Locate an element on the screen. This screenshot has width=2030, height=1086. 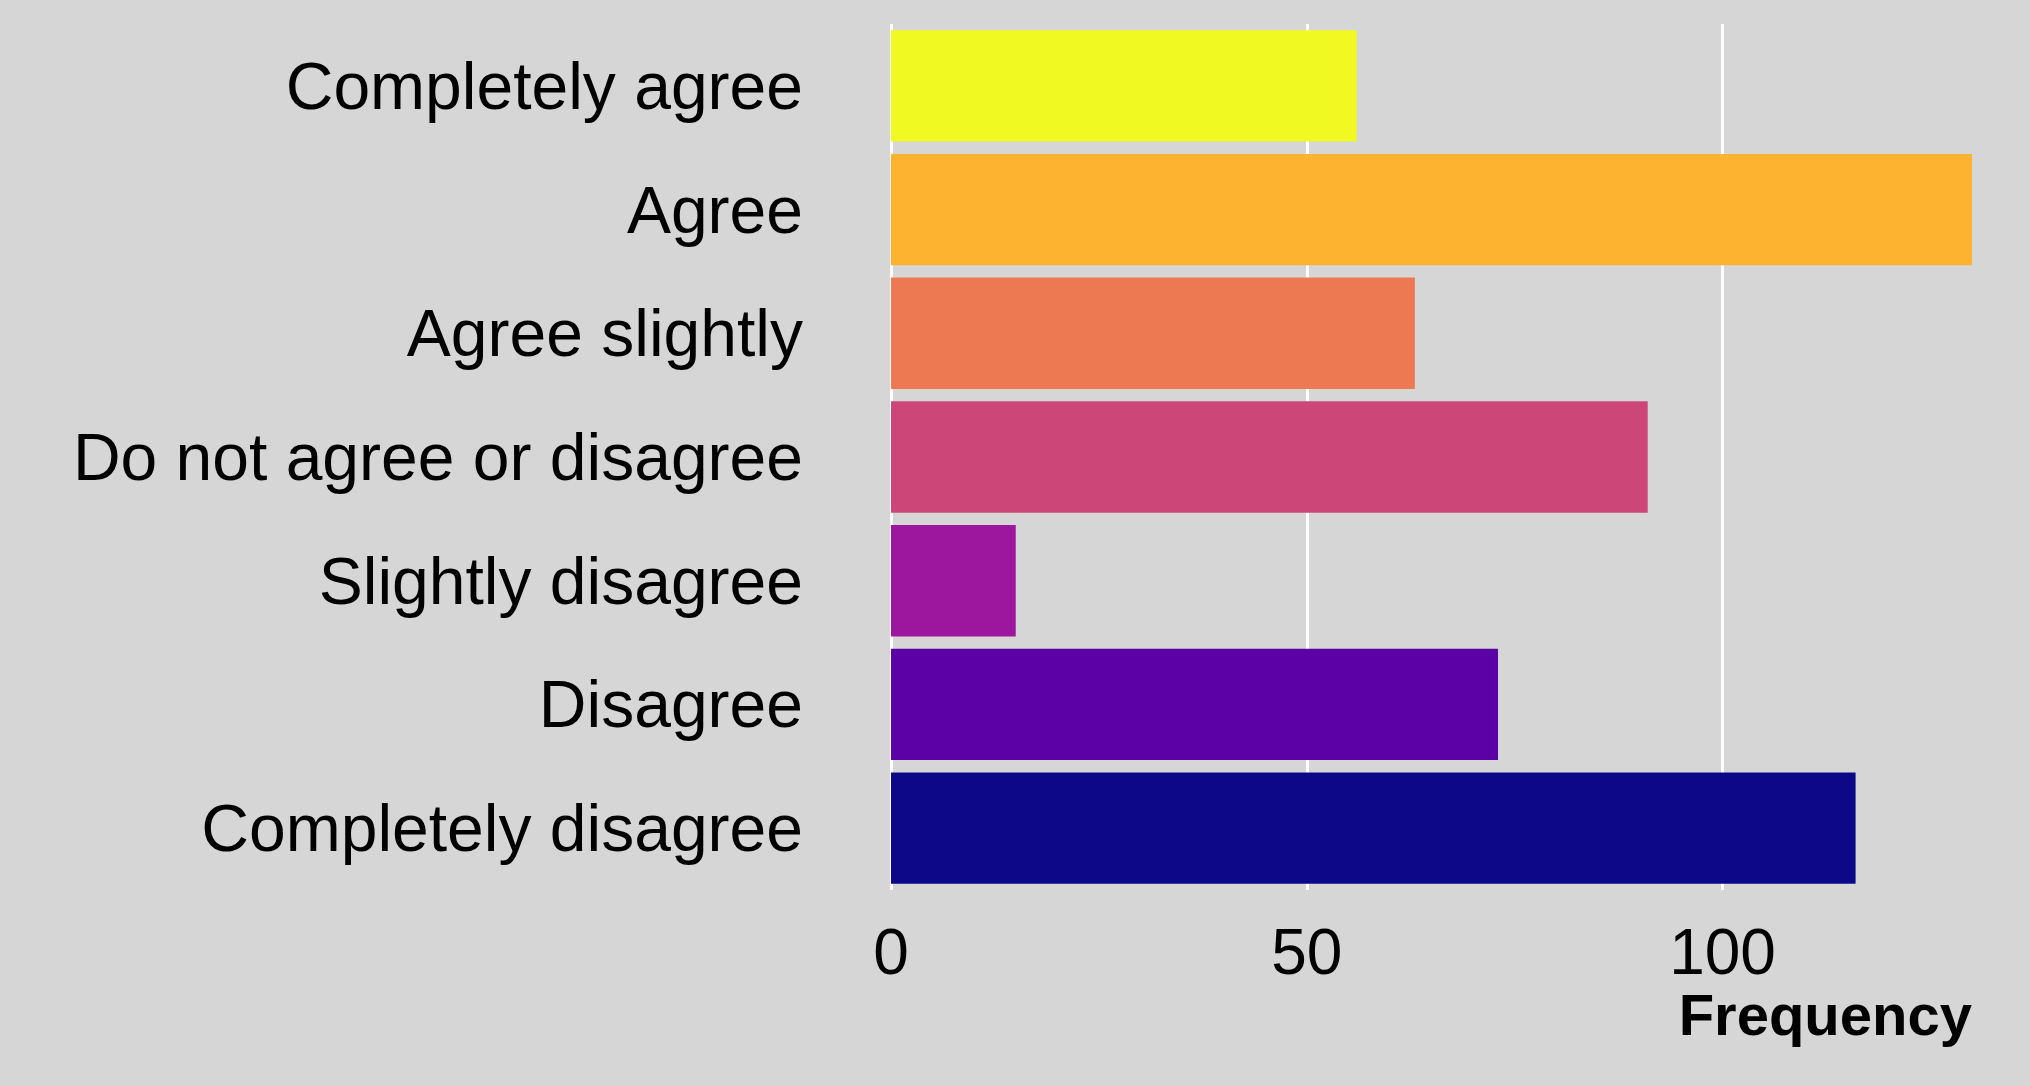
x-tick-label: 50 is located at coordinates (1307, 952).